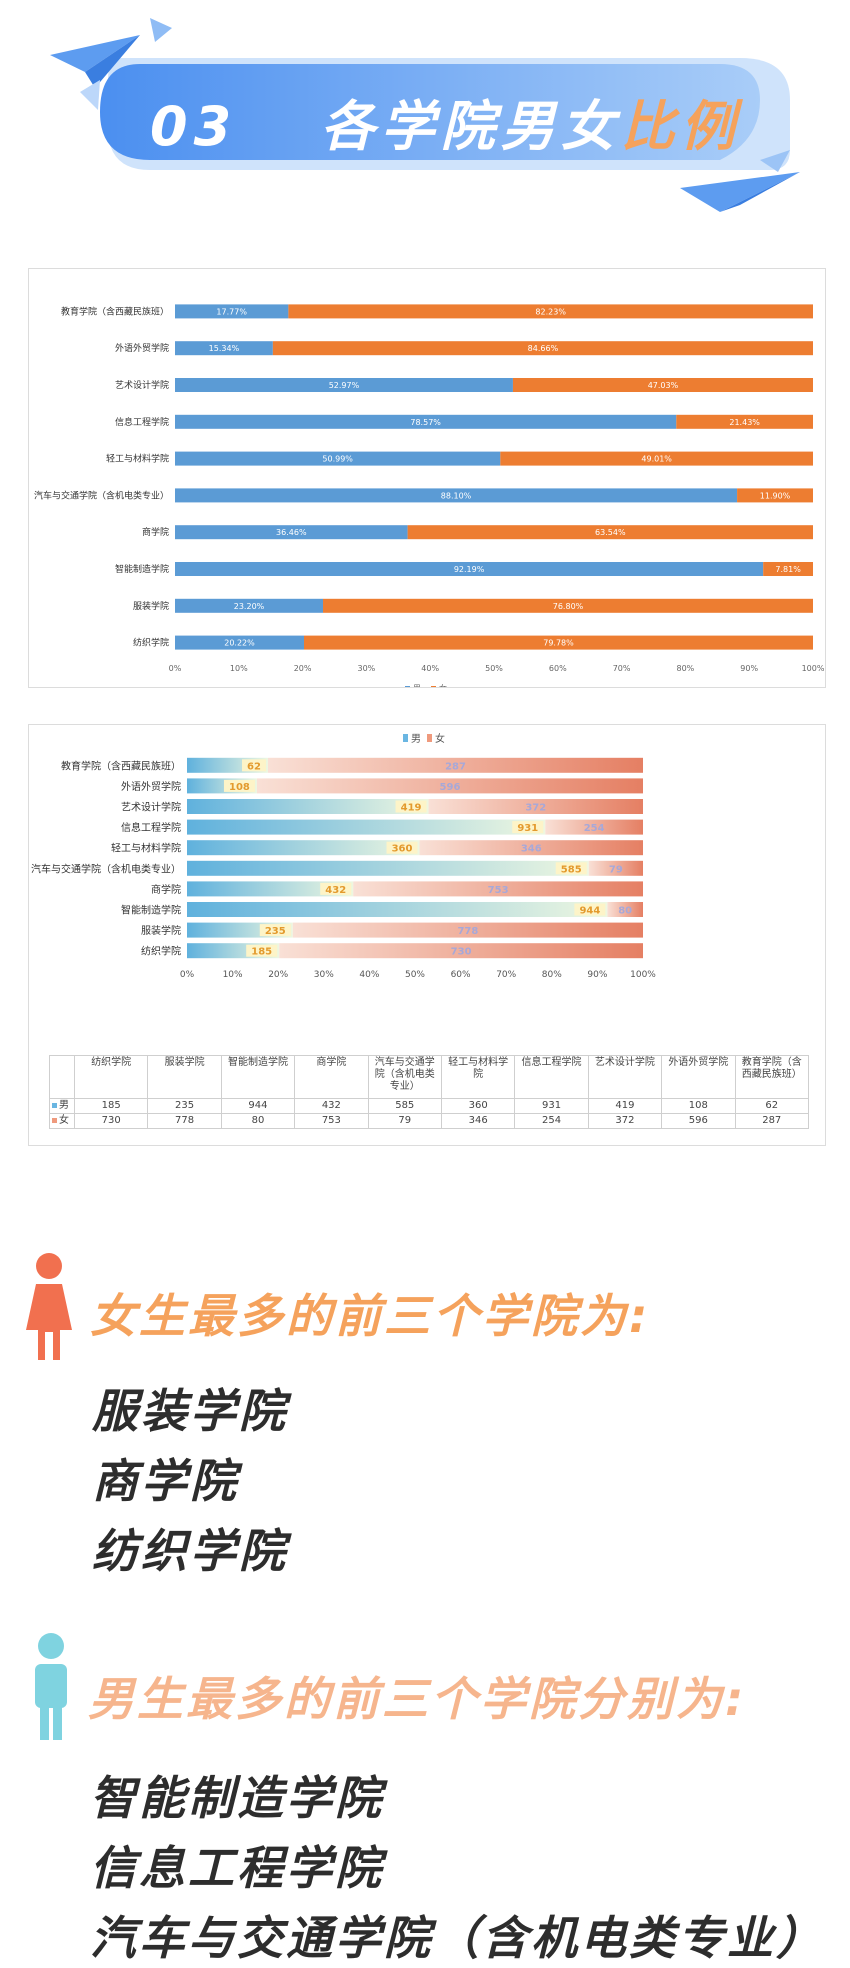  Describe the element at coordinates (239, 787) in the screenshot. I see `data-label-male: 108` at that location.